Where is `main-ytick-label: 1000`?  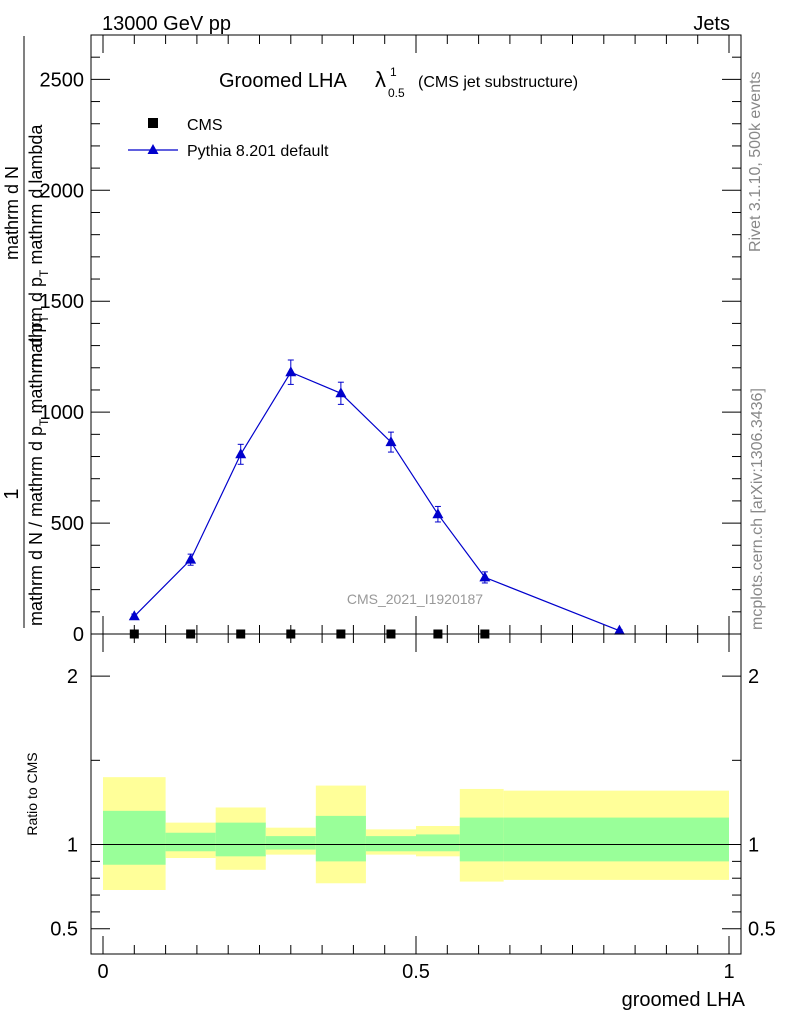 main-ytick-label: 1000 is located at coordinates (62, 413).